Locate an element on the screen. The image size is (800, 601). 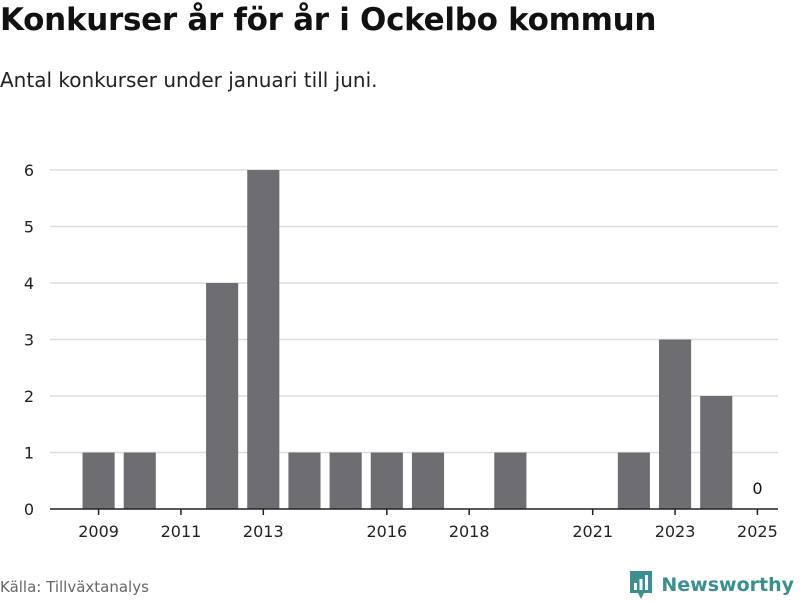
bar-2019 is located at coordinates (510, 480).